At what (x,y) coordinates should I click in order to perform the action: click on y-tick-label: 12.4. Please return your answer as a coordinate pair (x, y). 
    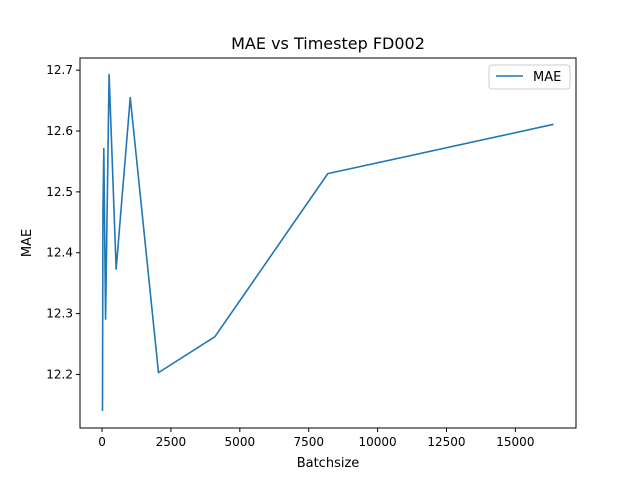
    Looking at the image, I should click on (59, 253).